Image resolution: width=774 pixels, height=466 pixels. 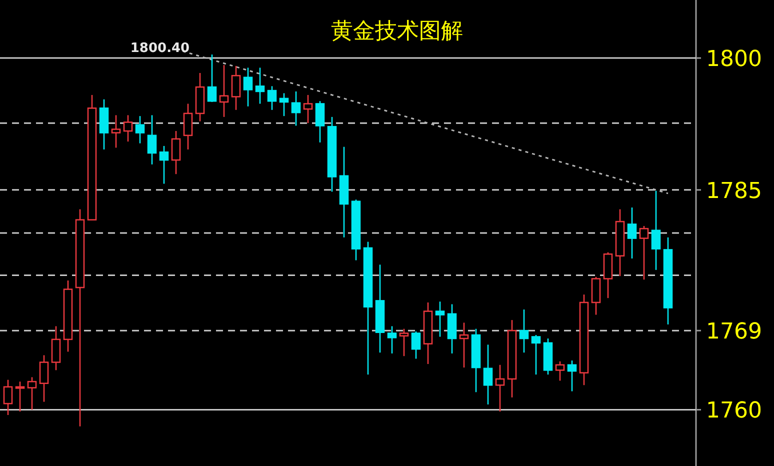 What do you see at coordinates (734, 411) in the screenshot?
I see `y-tick-label: 1760` at bounding box center [734, 411].